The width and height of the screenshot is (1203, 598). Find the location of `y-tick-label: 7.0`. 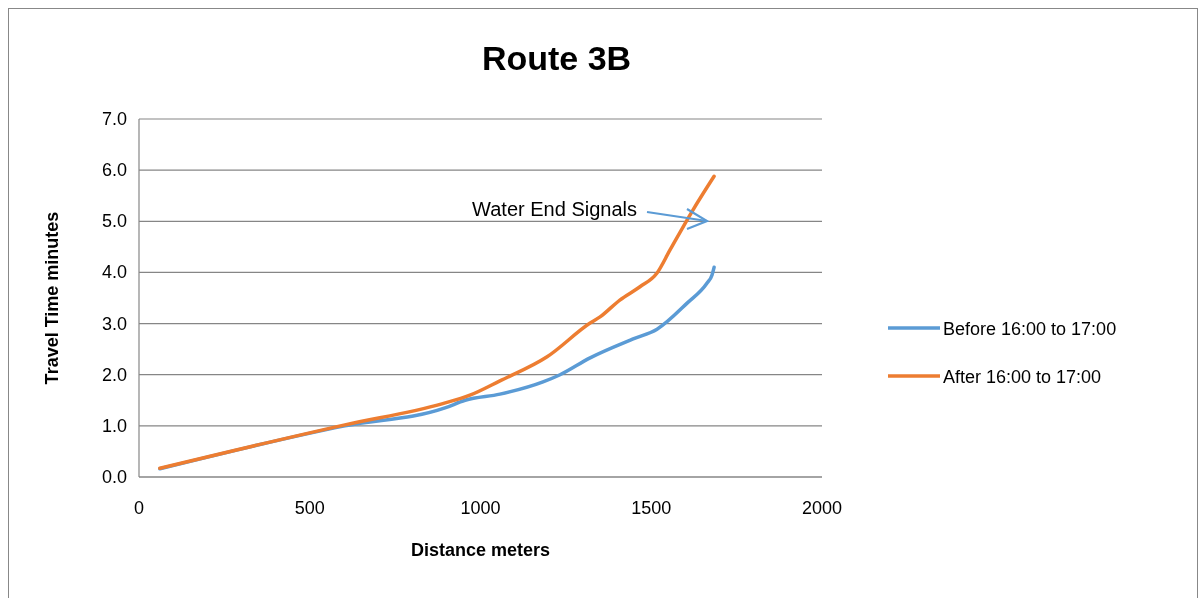

y-tick-label: 7.0 is located at coordinates (114, 119).